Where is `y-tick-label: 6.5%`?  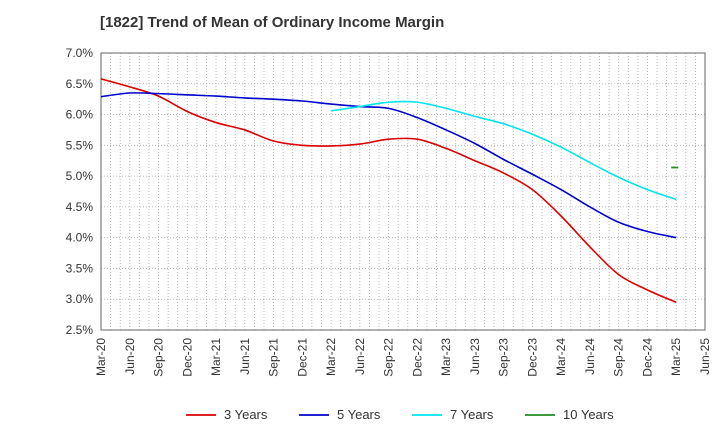
y-tick-label: 6.5% is located at coordinates (80, 84).